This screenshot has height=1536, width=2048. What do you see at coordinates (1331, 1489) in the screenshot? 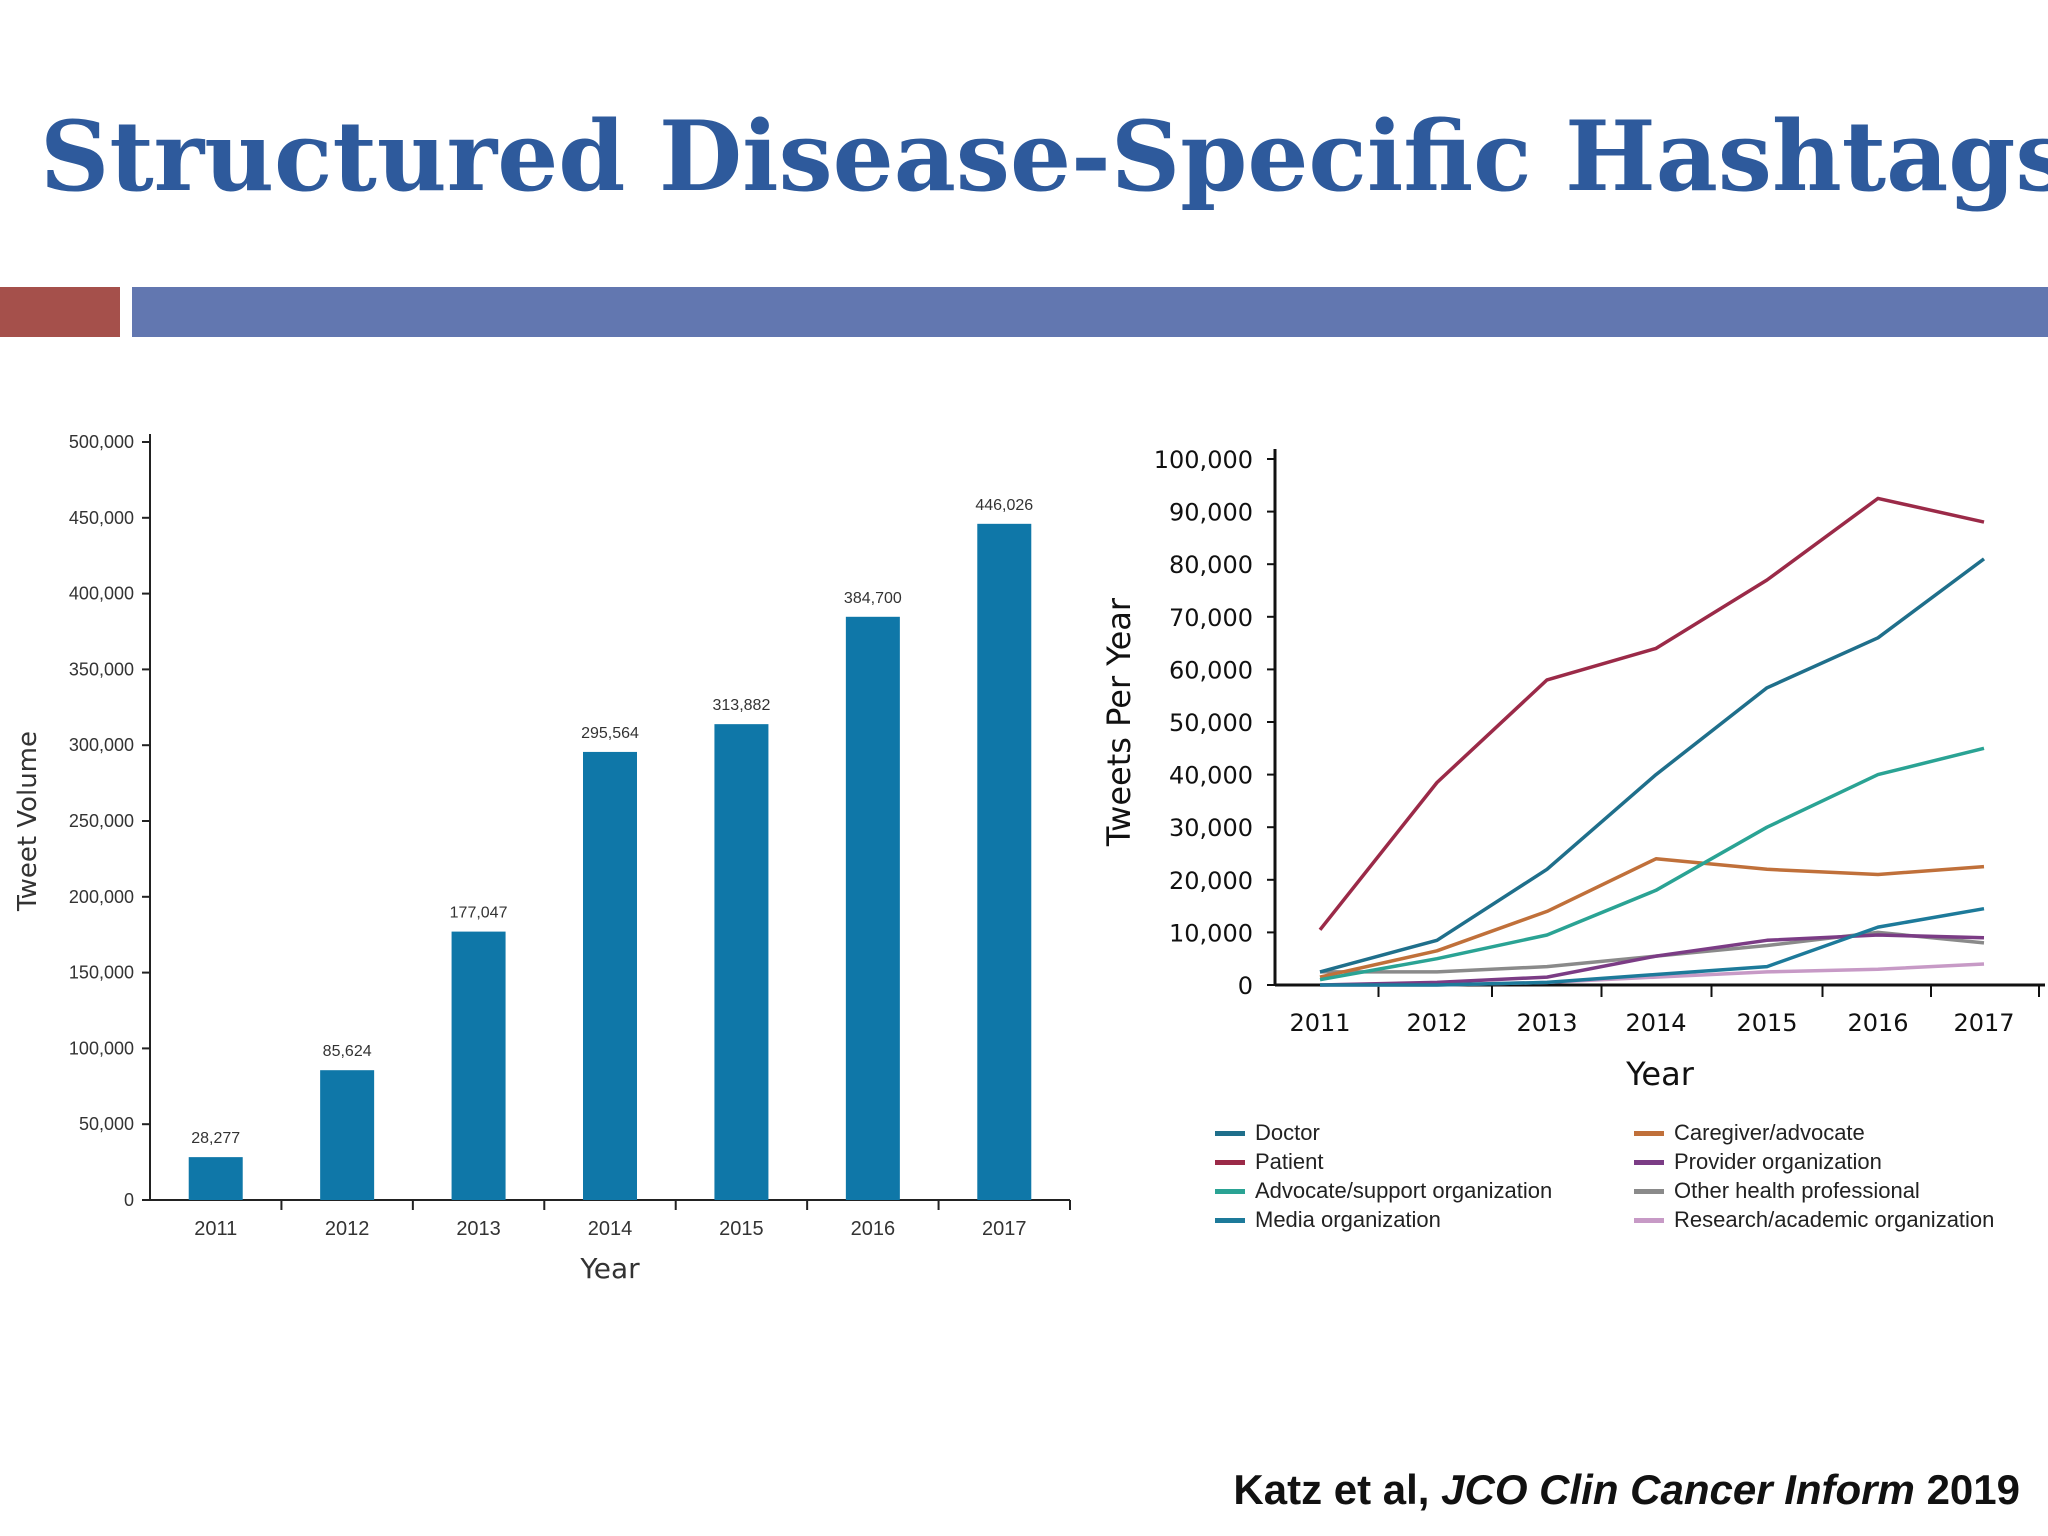
I see `citation-authors: Katz et al,` at bounding box center [1331, 1489].